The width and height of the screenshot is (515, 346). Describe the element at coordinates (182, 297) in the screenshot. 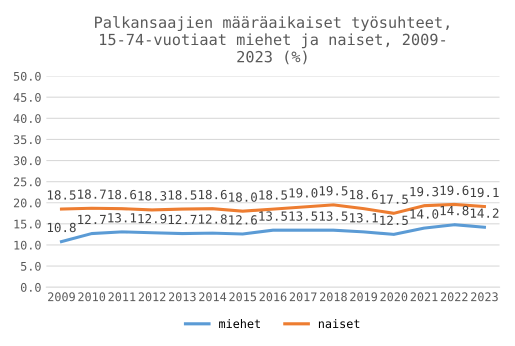

I see `x-tick-label: 2013` at that location.